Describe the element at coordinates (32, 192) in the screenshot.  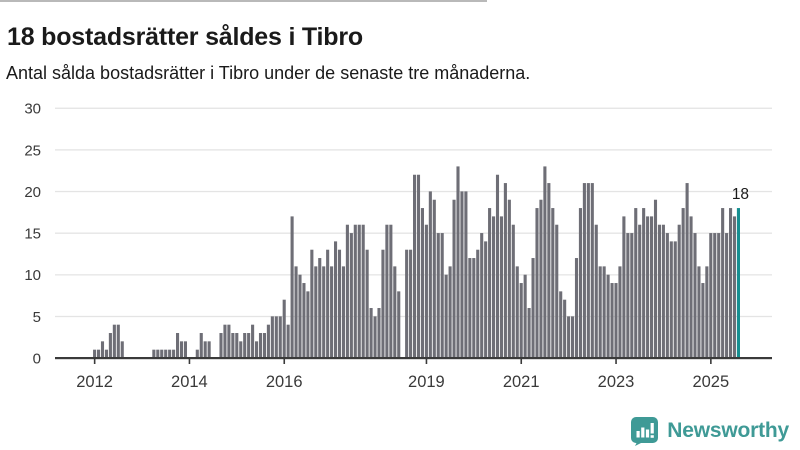
I see `y-axis-tick-label: 20` at that location.